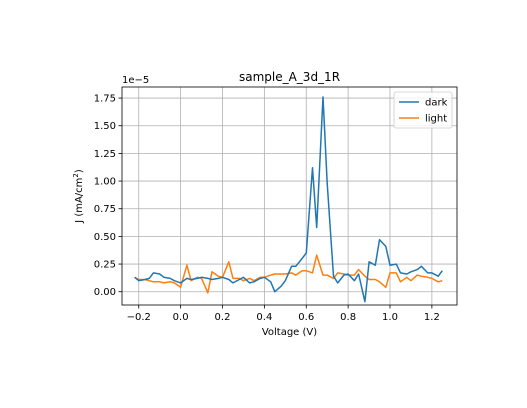  I want to click on legend-label-light: light, so click(436, 119).